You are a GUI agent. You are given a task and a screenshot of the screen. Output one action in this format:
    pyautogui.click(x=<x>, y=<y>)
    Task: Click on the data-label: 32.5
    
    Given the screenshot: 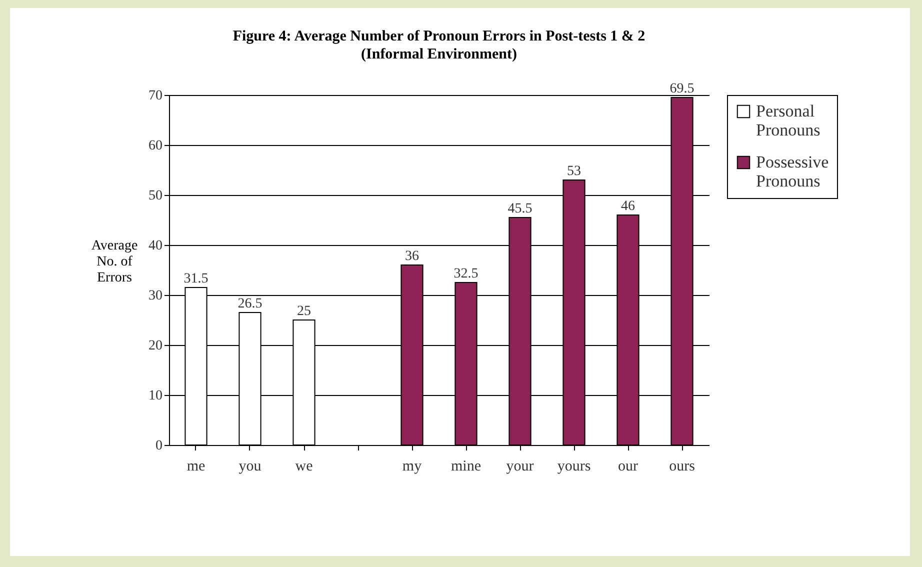 What is the action you would take?
    pyautogui.click(x=466, y=274)
    